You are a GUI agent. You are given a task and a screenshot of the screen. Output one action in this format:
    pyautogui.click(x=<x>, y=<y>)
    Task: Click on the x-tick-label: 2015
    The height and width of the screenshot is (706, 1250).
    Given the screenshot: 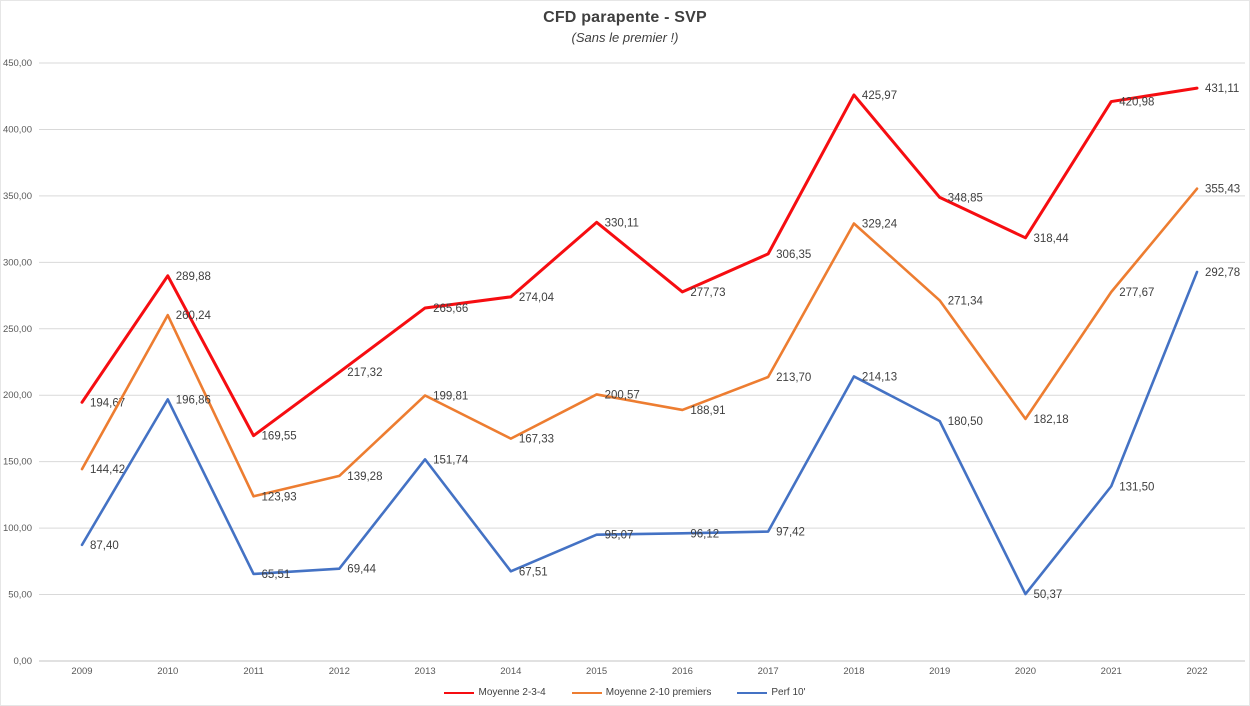 What is the action you would take?
    pyautogui.click(x=596, y=671)
    